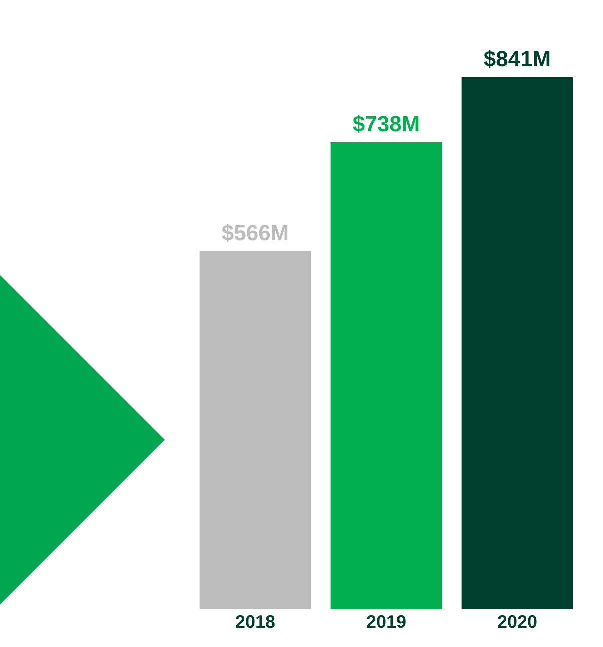  Describe the element at coordinates (255, 622) in the screenshot. I see `x-tick-label: 2018` at that location.